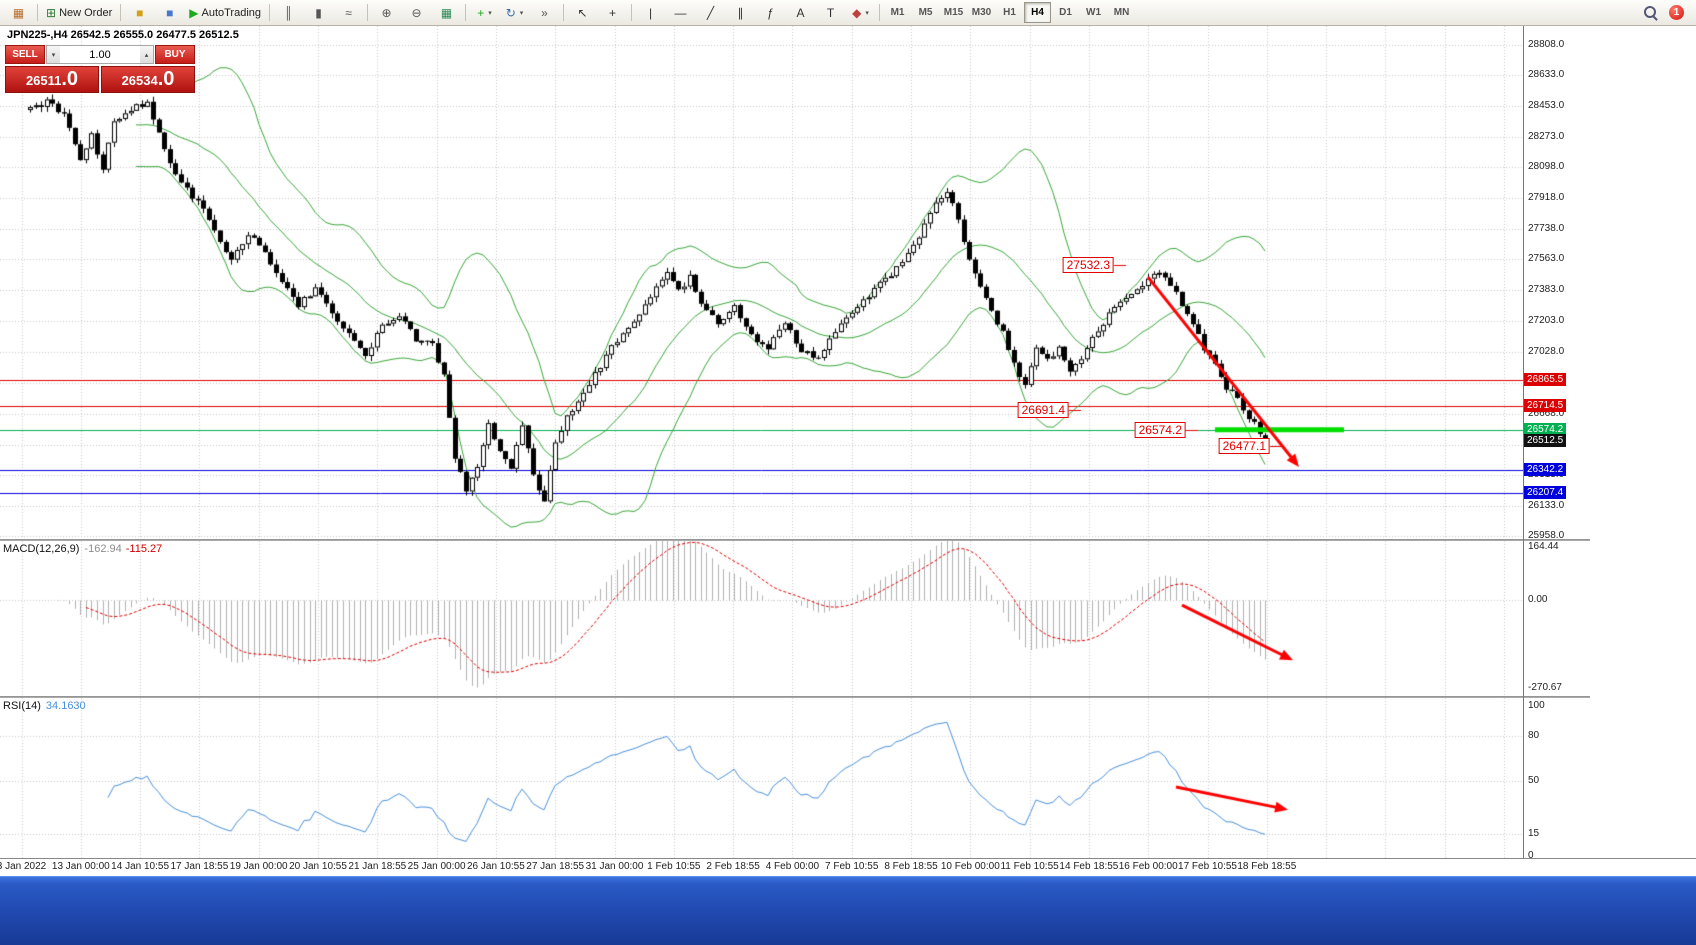  I want to click on timeframe-h1-button: H1, so click(1009, 12).